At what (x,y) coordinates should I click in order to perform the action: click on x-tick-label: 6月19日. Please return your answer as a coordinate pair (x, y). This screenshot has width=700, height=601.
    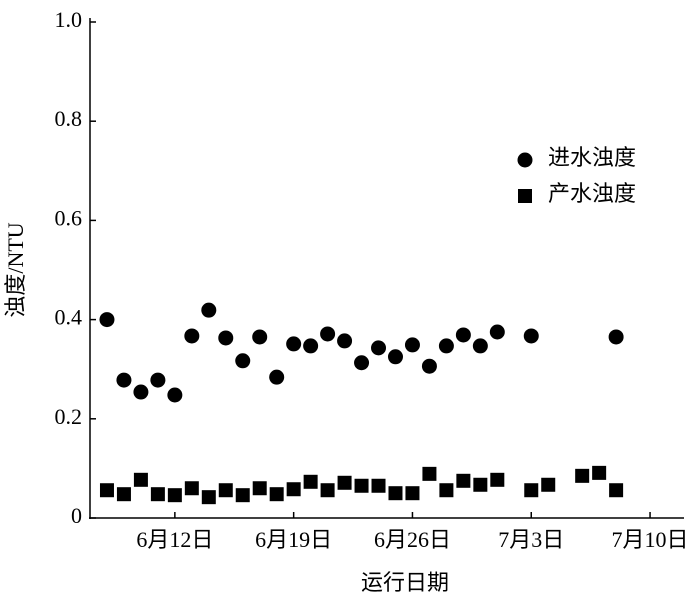
    Looking at the image, I should click on (293, 539).